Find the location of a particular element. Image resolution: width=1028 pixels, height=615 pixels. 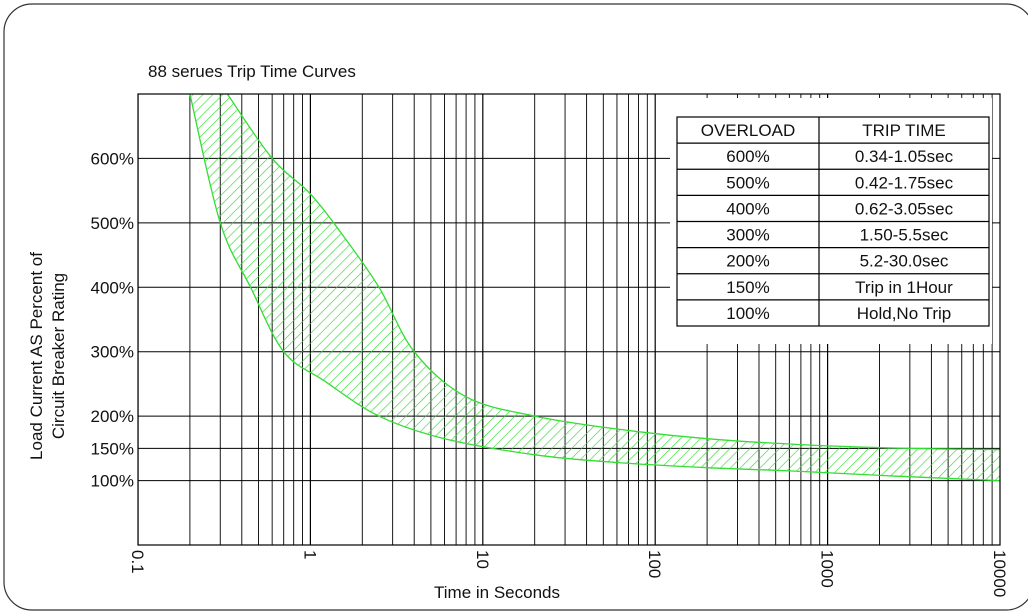

y-tick-label: 400% is located at coordinates (112, 287).